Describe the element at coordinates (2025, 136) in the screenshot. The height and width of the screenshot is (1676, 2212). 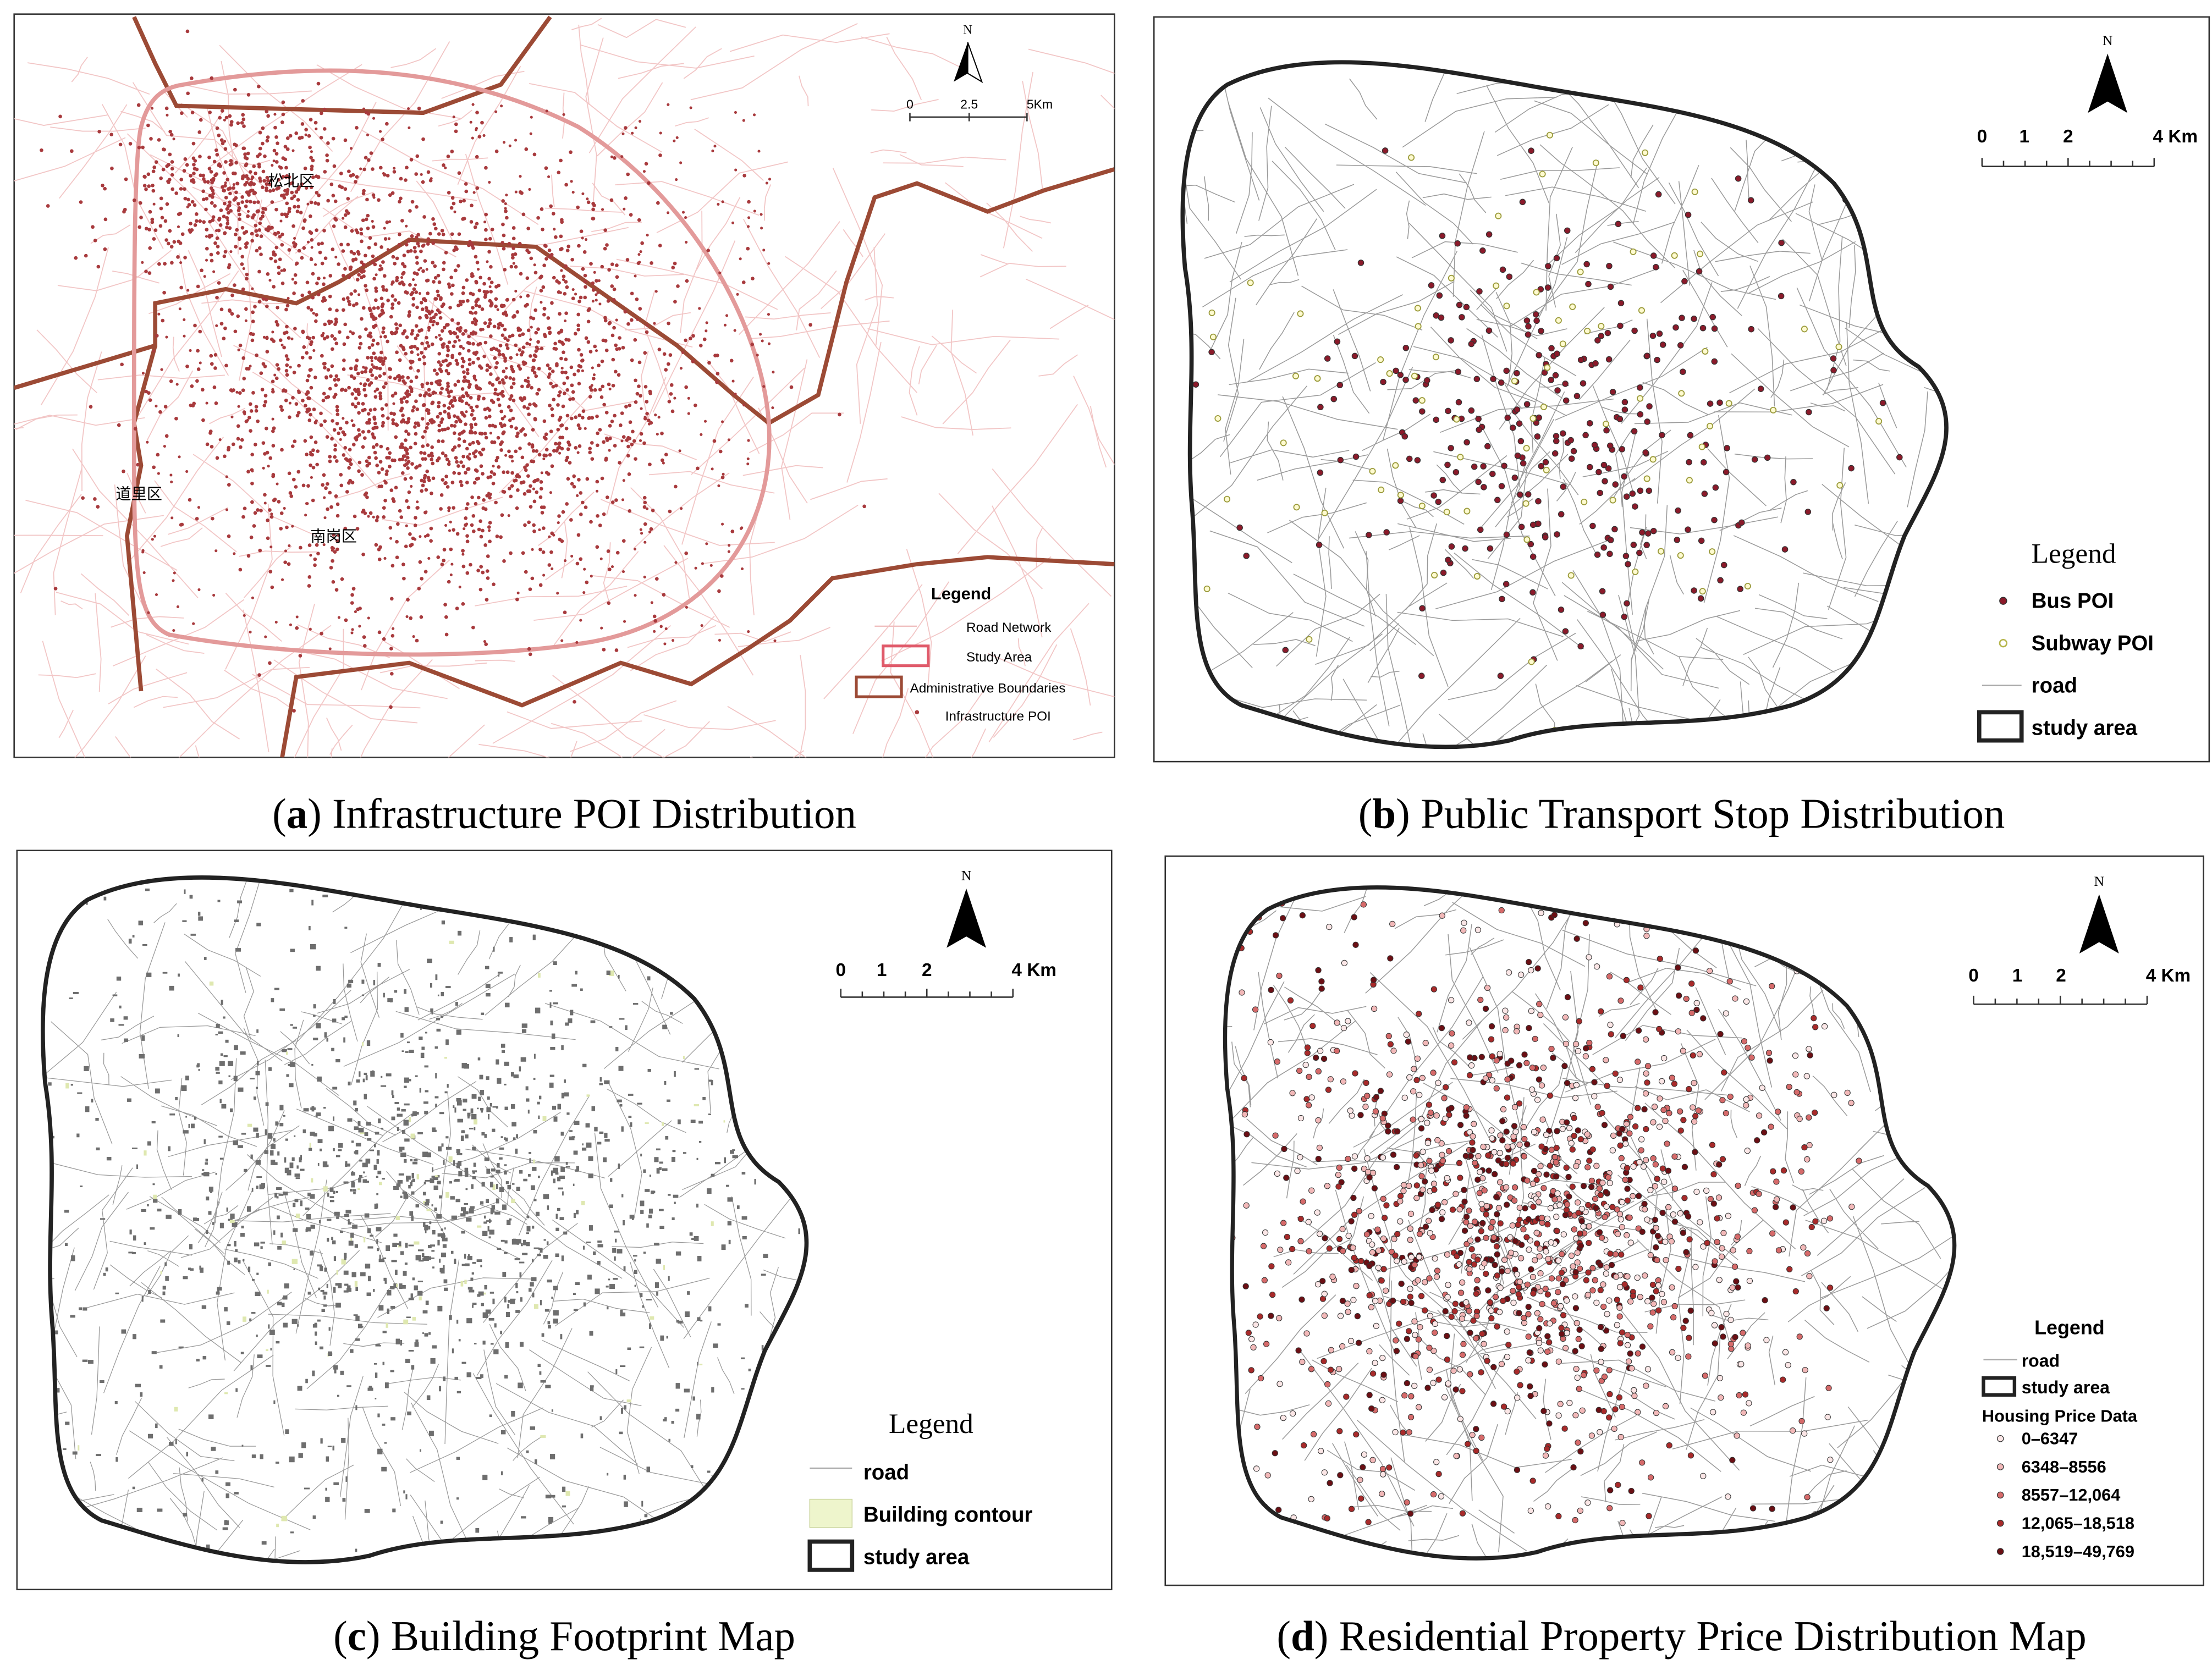
I see `scale-label: 1` at that location.